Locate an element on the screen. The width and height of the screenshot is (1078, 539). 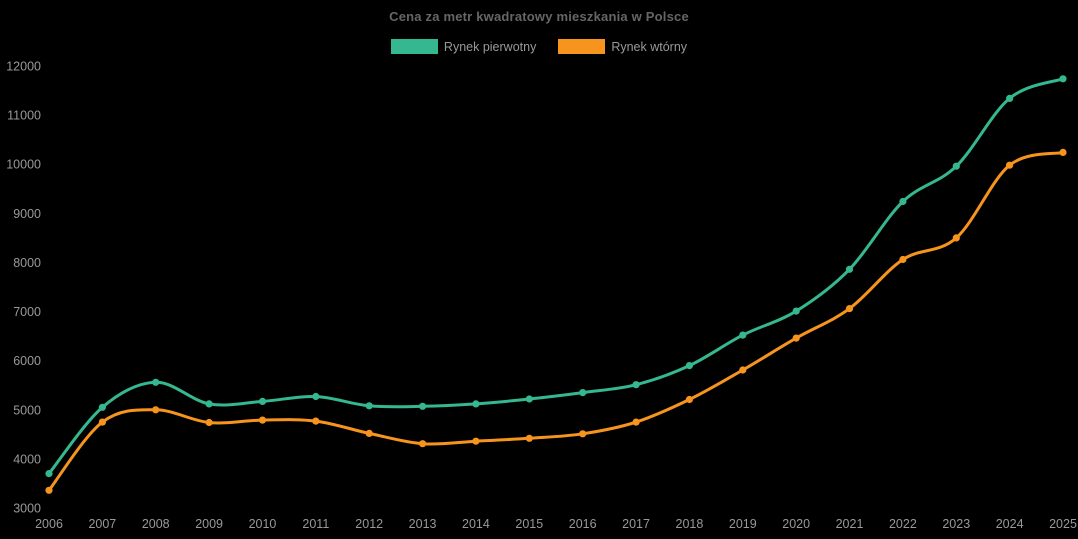
y-axis-tick-label: 12000 is located at coordinates (23, 67).